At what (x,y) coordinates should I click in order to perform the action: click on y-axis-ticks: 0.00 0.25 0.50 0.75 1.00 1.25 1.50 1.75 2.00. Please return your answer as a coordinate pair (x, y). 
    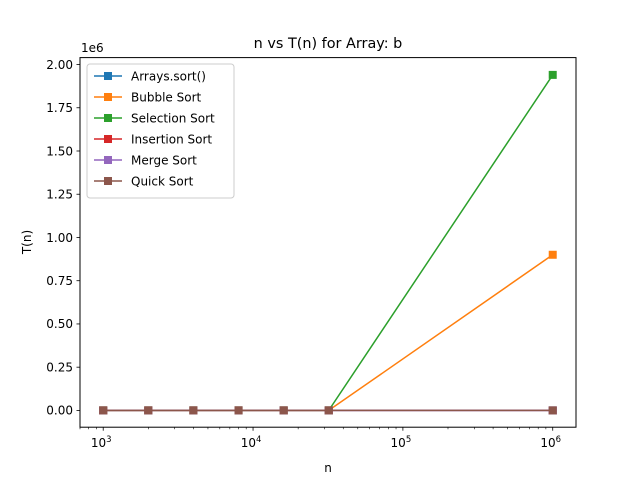
    Looking at the image, I should click on (63, 238).